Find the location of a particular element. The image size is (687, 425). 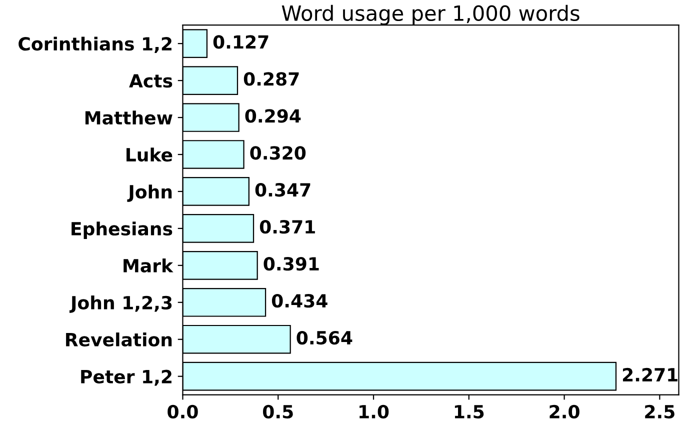

chart-title: Word usage per 1,000 words is located at coordinates (431, 15).